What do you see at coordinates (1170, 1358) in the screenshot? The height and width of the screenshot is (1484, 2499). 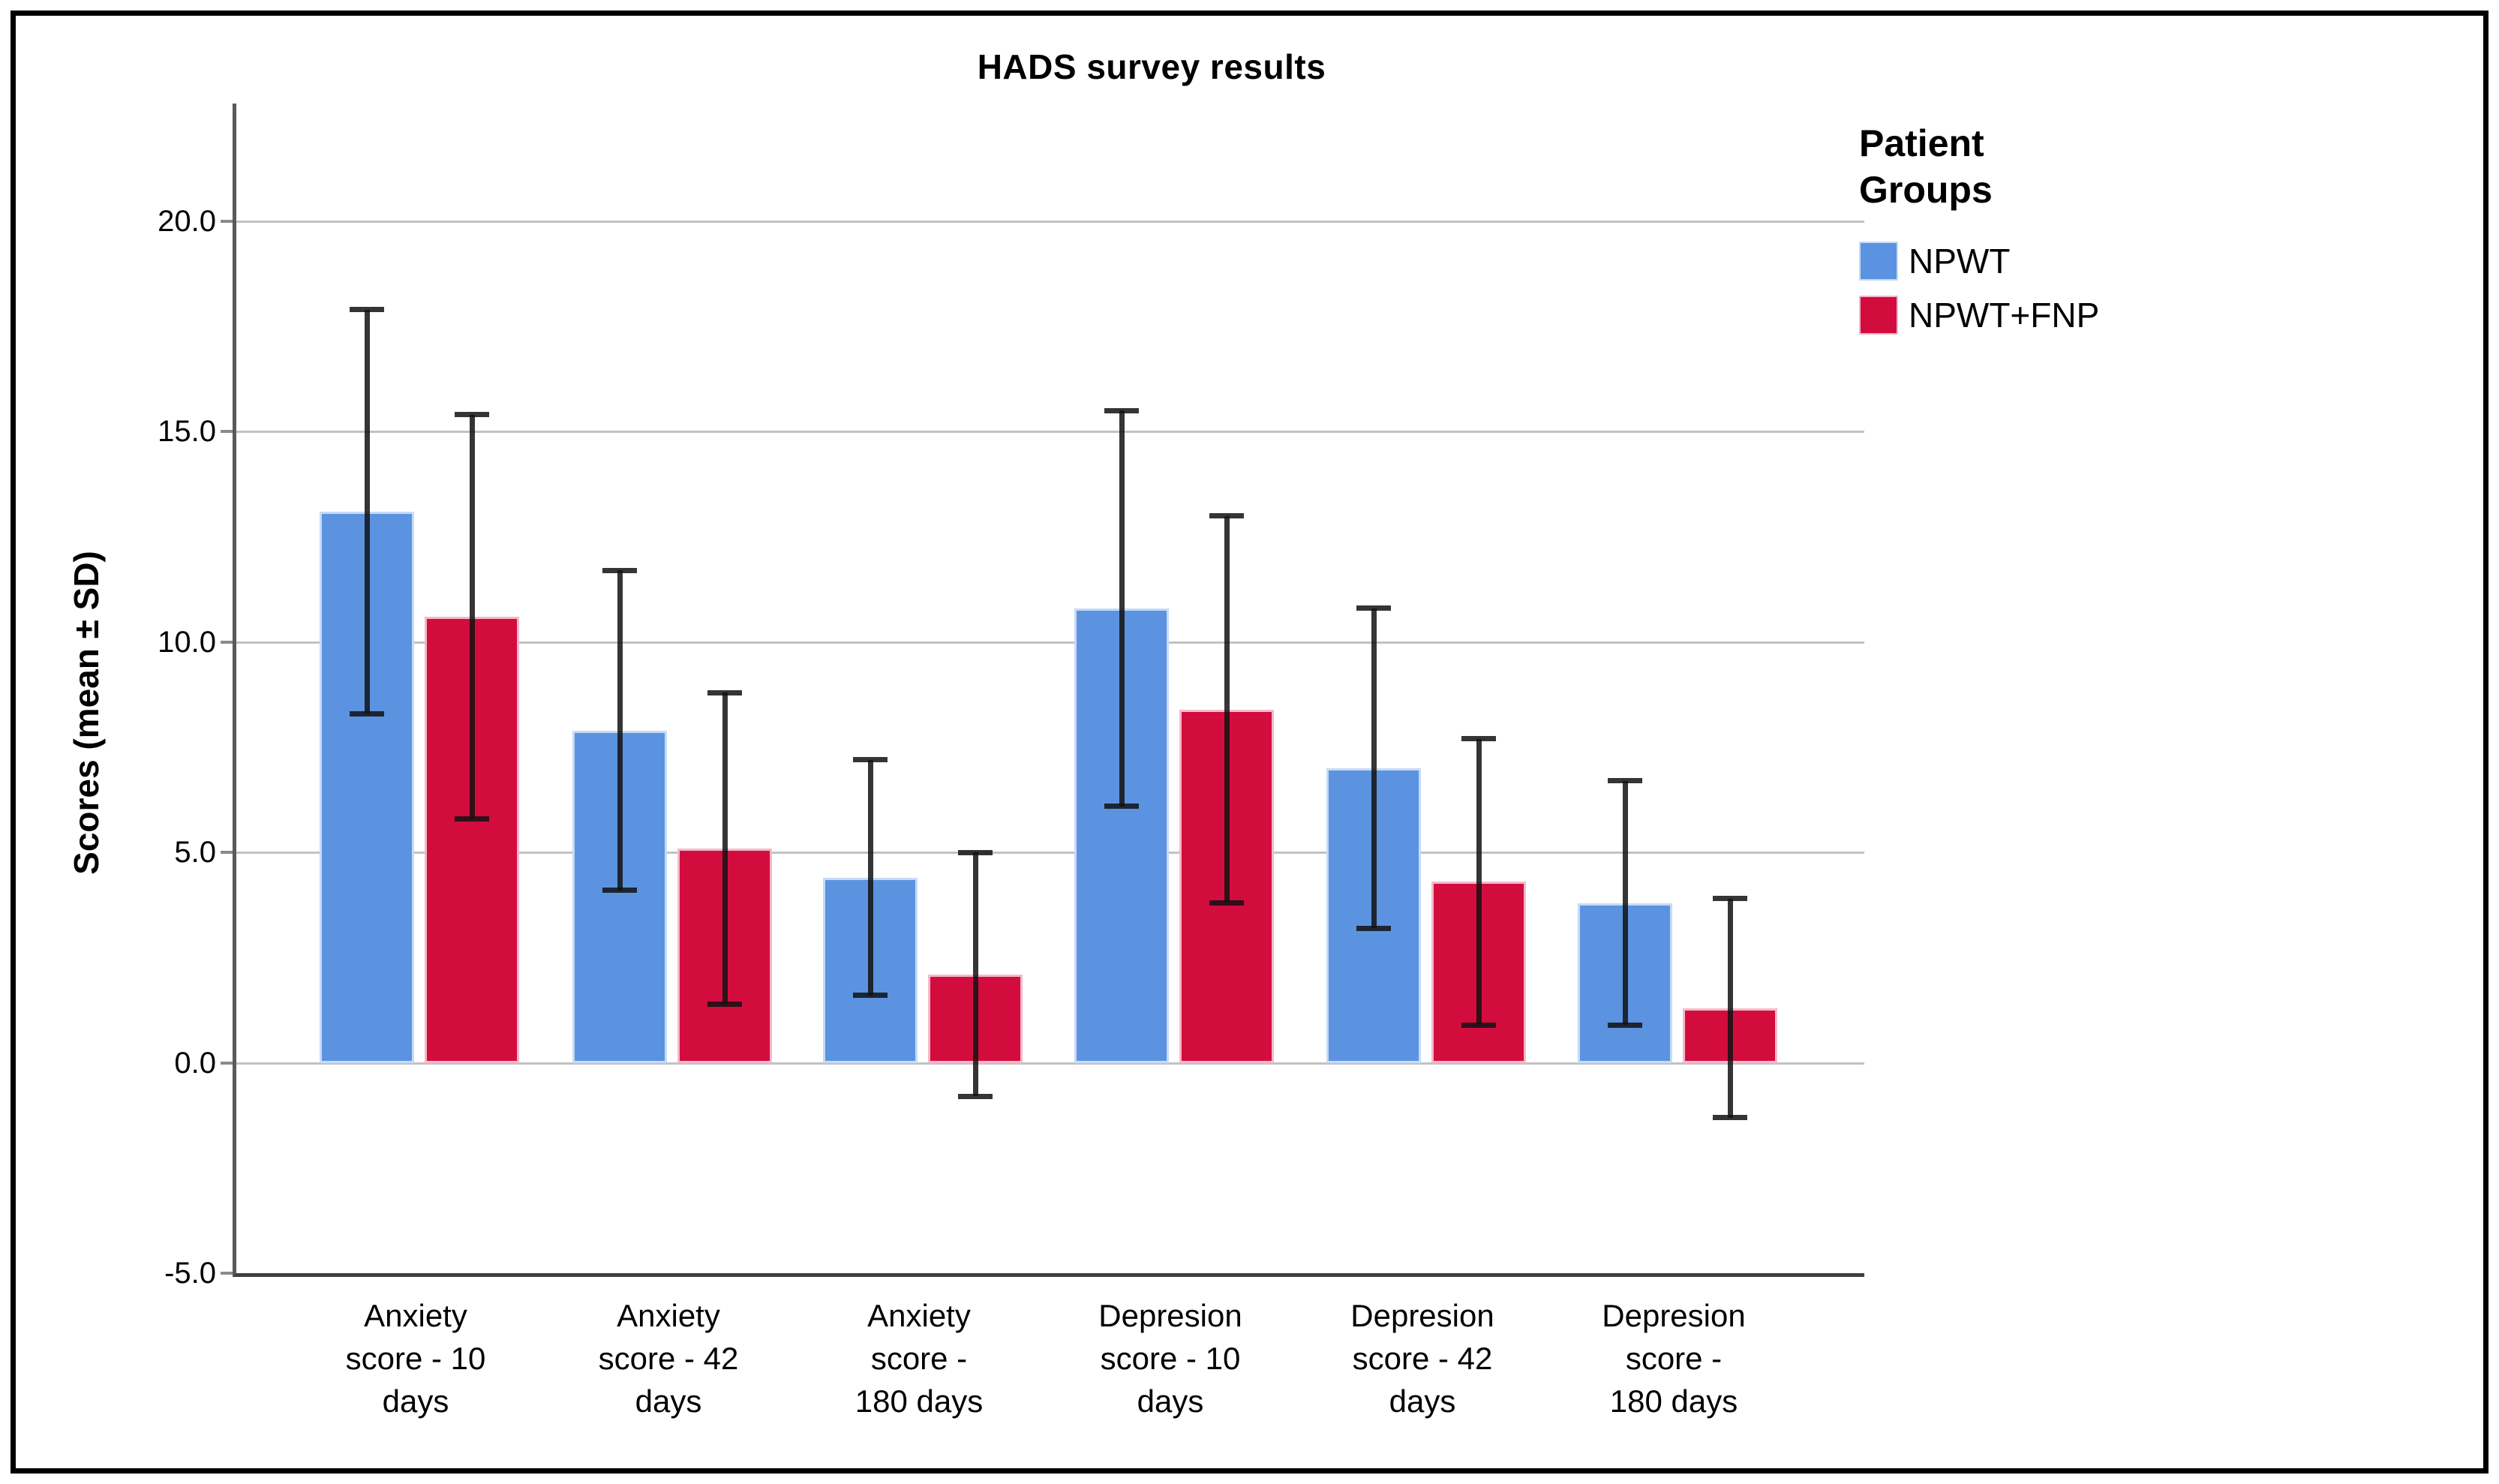 I see `x-tick-label-Depresion score - 10 days: Depresion score - 10 days` at bounding box center [1170, 1358].